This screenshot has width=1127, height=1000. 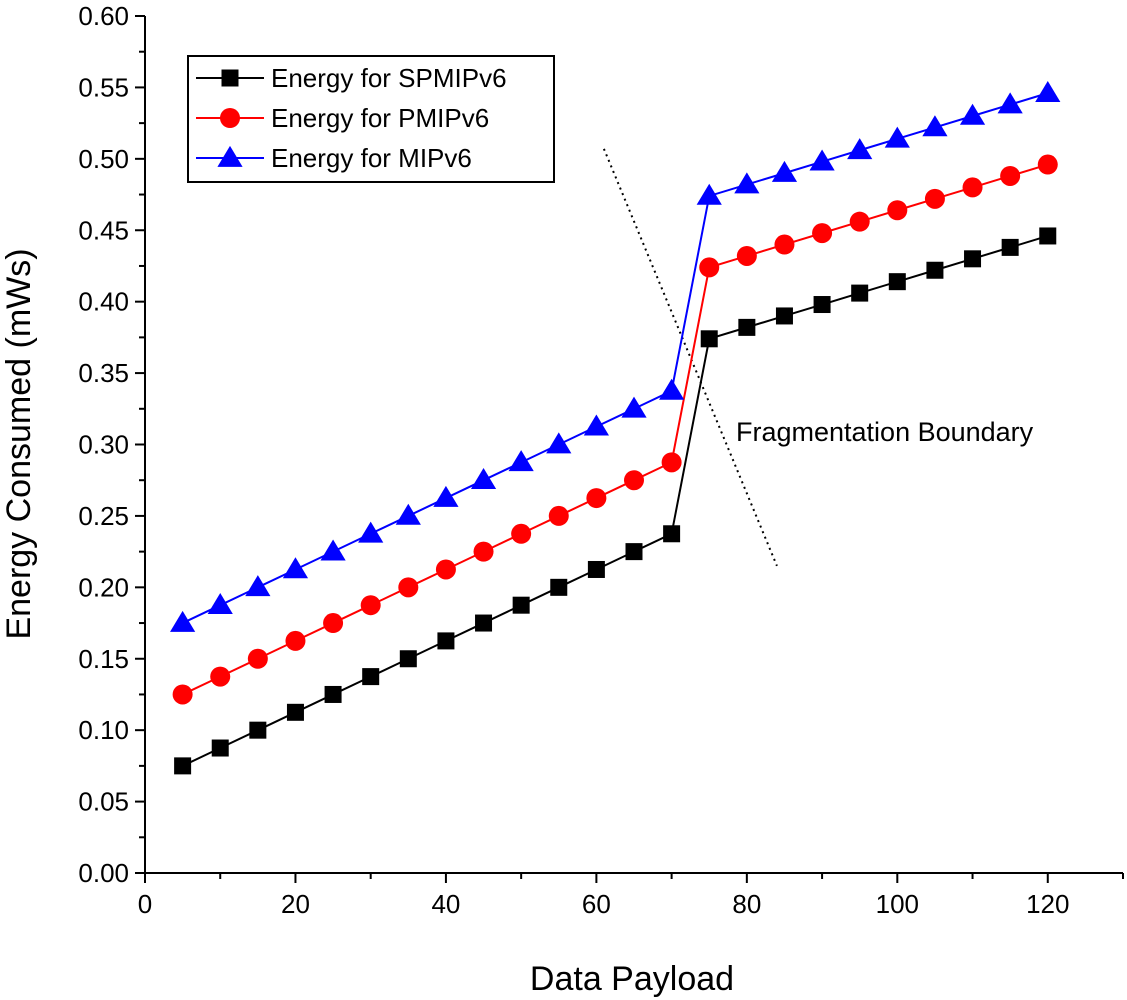 I want to click on fragmentation-boundary-line, so click(x=690, y=357).